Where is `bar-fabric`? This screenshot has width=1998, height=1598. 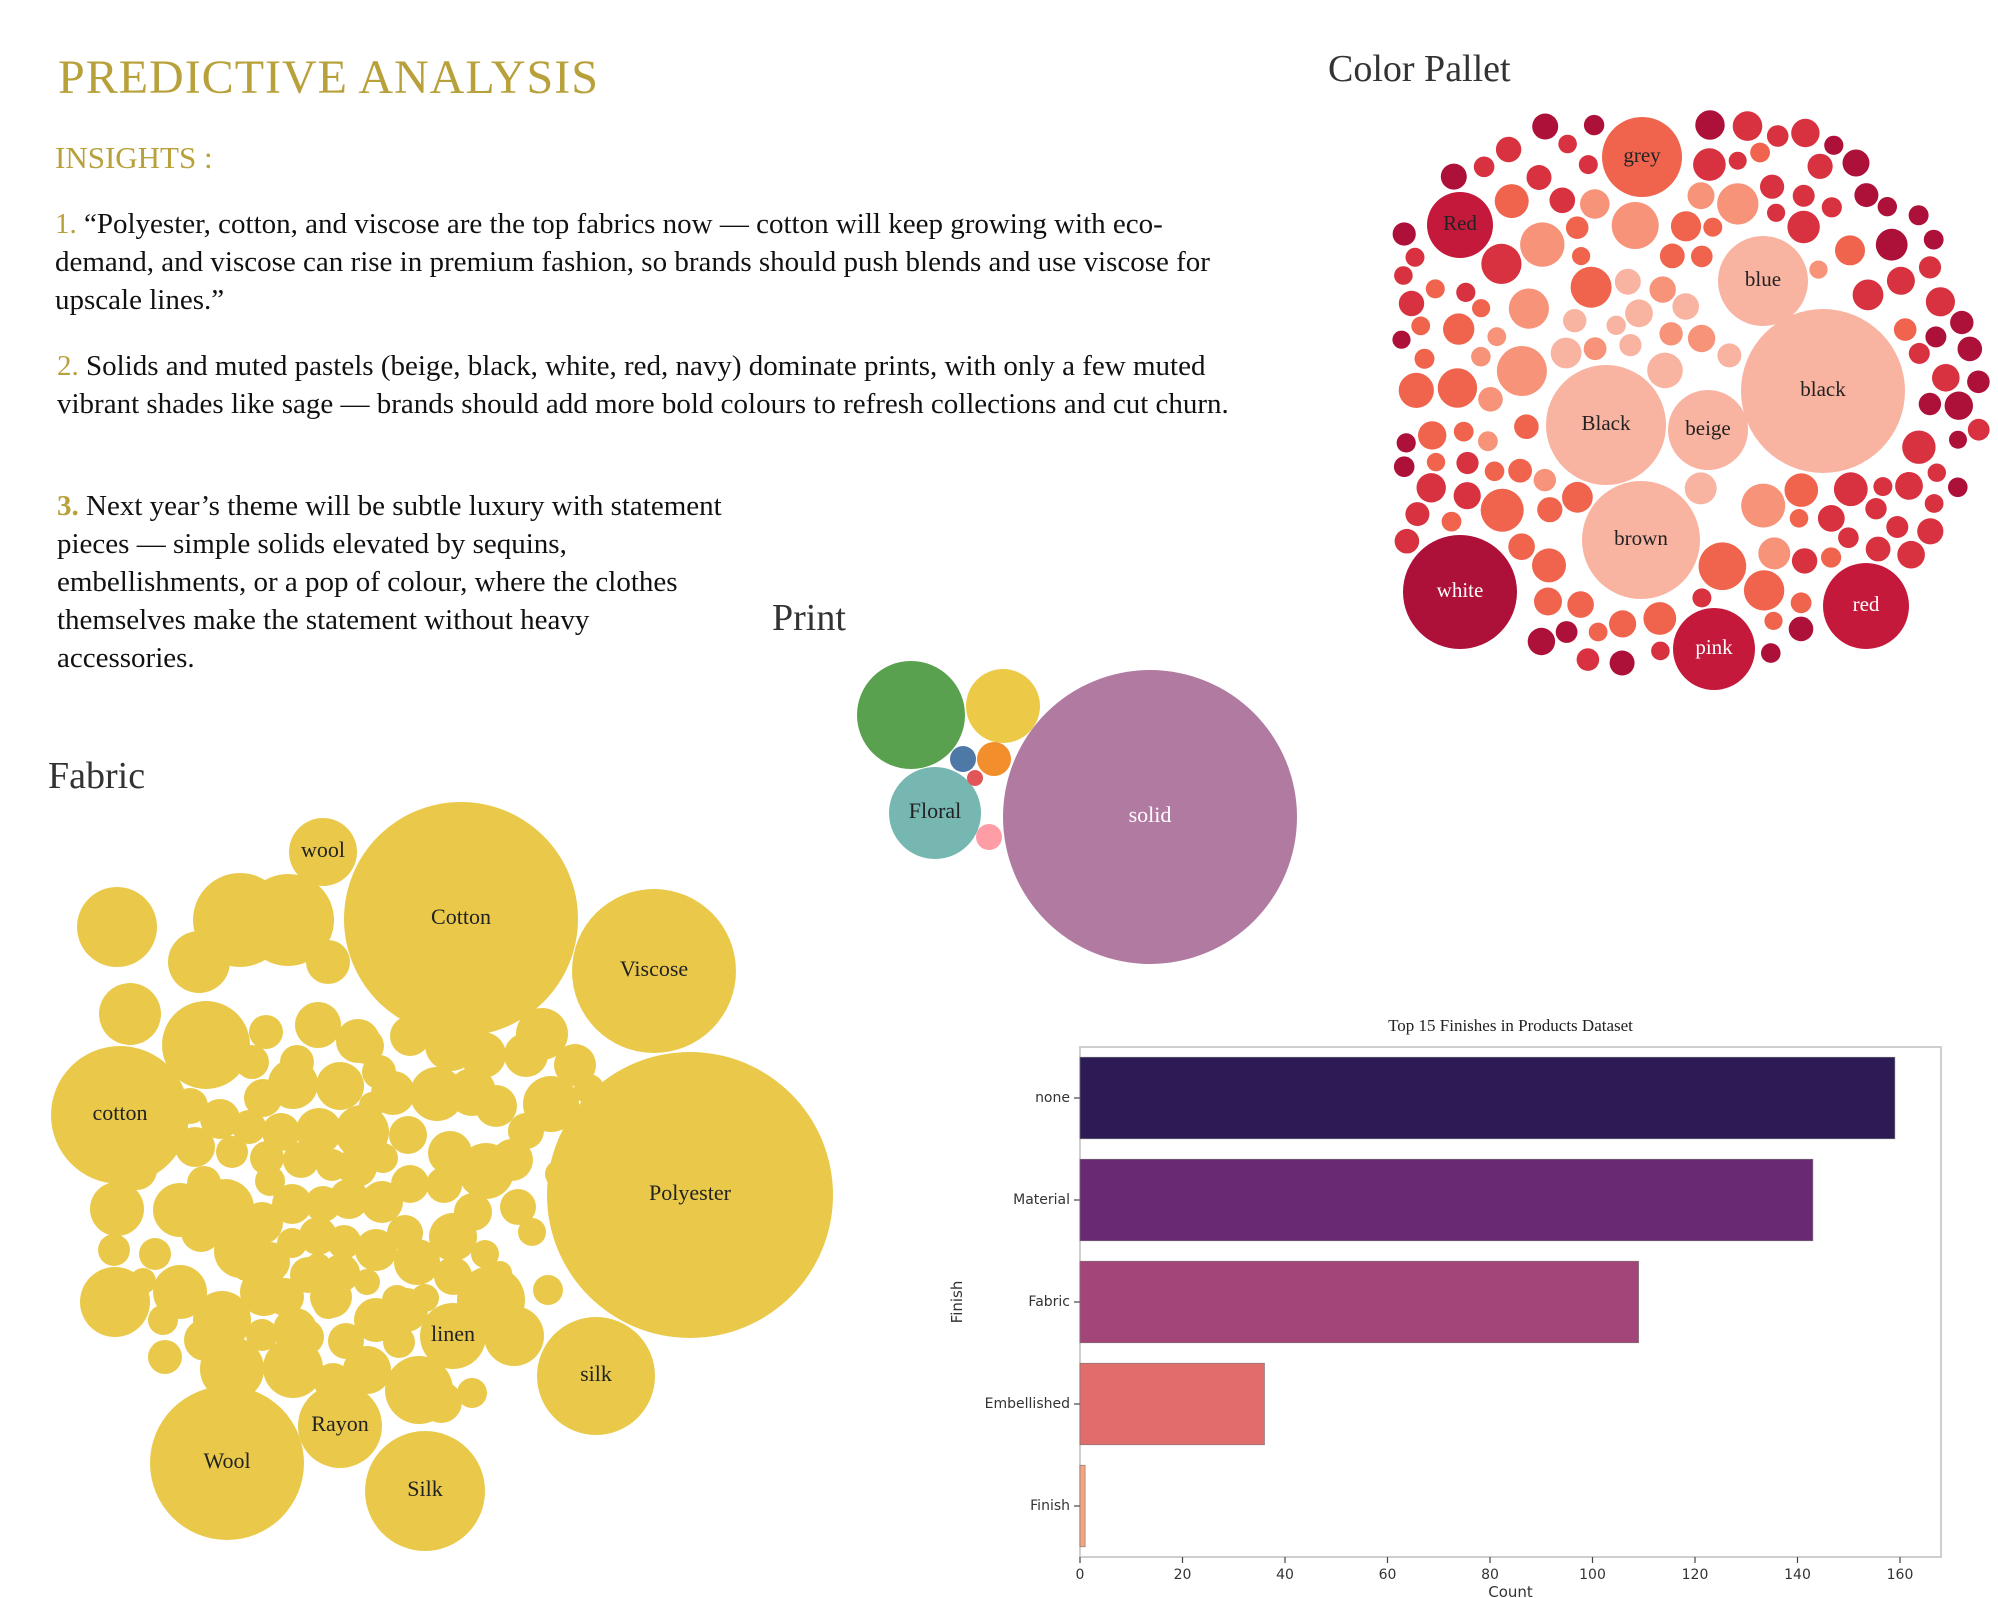
bar-fabric is located at coordinates (1359, 1302).